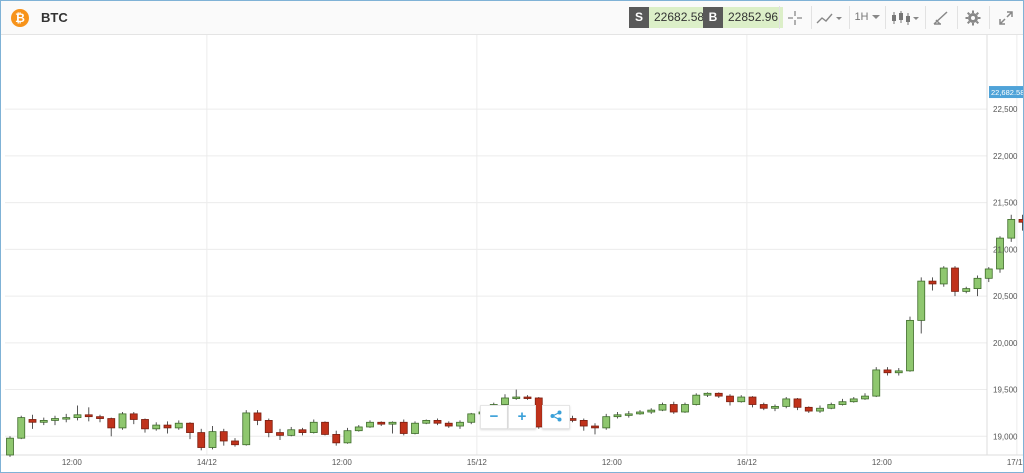  Describe the element at coordinates (522, 417) in the screenshot. I see `zoom-in-button: +` at that location.